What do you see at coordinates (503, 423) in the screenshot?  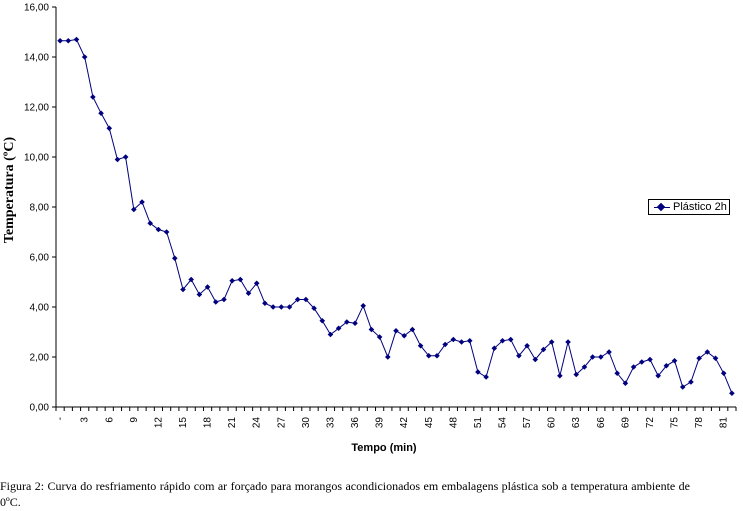 I see `x-tick-label: 54` at bounding box center [503, 423].